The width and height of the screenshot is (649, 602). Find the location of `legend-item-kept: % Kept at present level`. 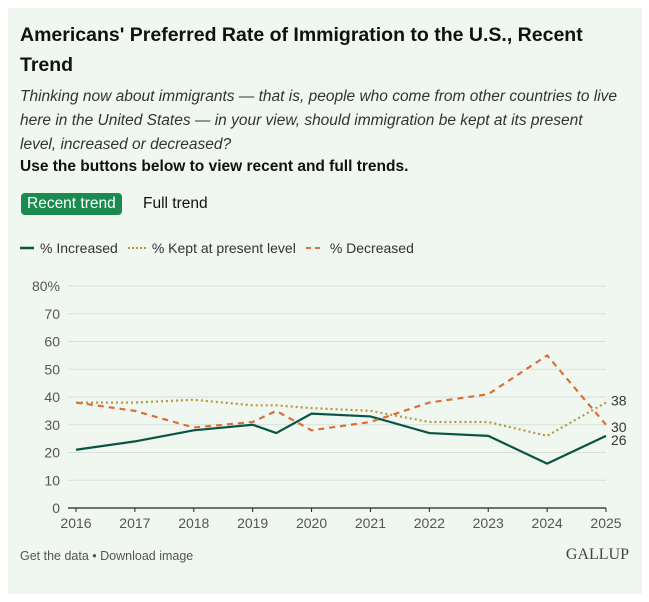

legend-item-kept: % Kept at present level is located at coordinates (211, 248).